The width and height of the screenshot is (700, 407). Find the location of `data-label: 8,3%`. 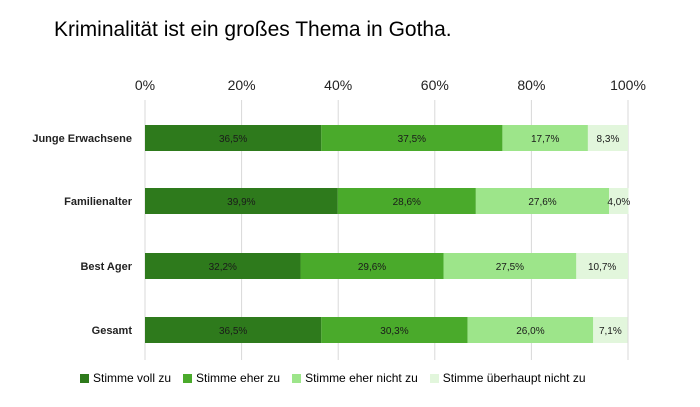

data-label: 8,3% is located at coordinates (608, 139).